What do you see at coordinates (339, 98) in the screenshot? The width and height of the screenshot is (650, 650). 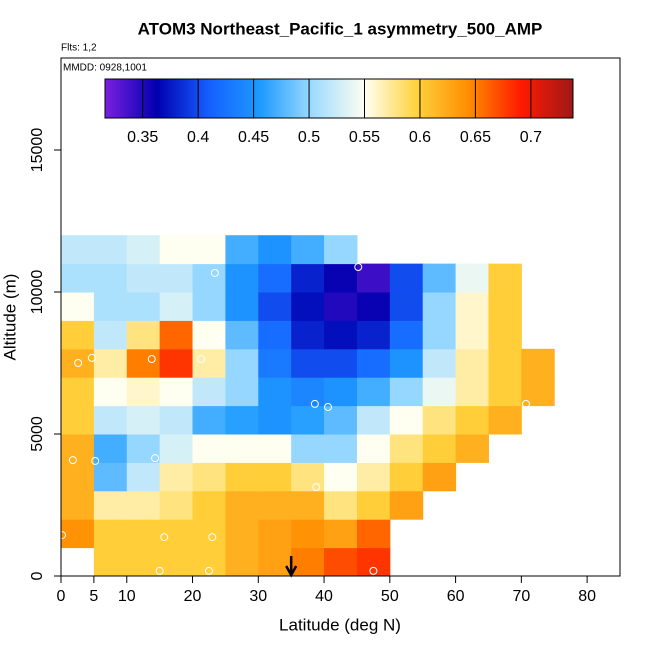 I see `colorbar` at bounding box center [339, 98].